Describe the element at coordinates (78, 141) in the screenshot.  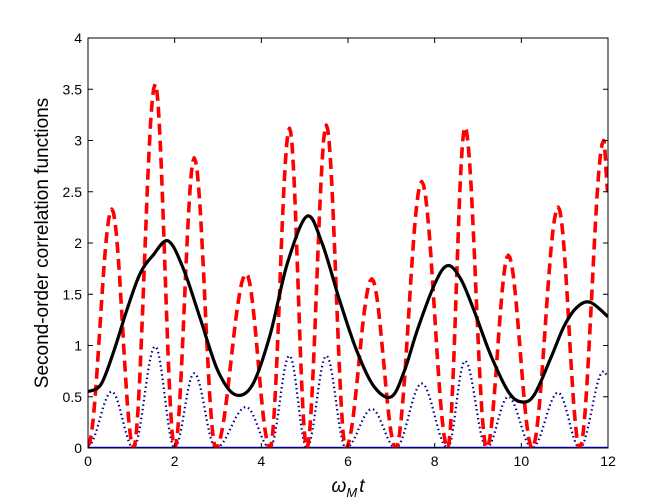
I see `y-tick-label: 3` at that location.